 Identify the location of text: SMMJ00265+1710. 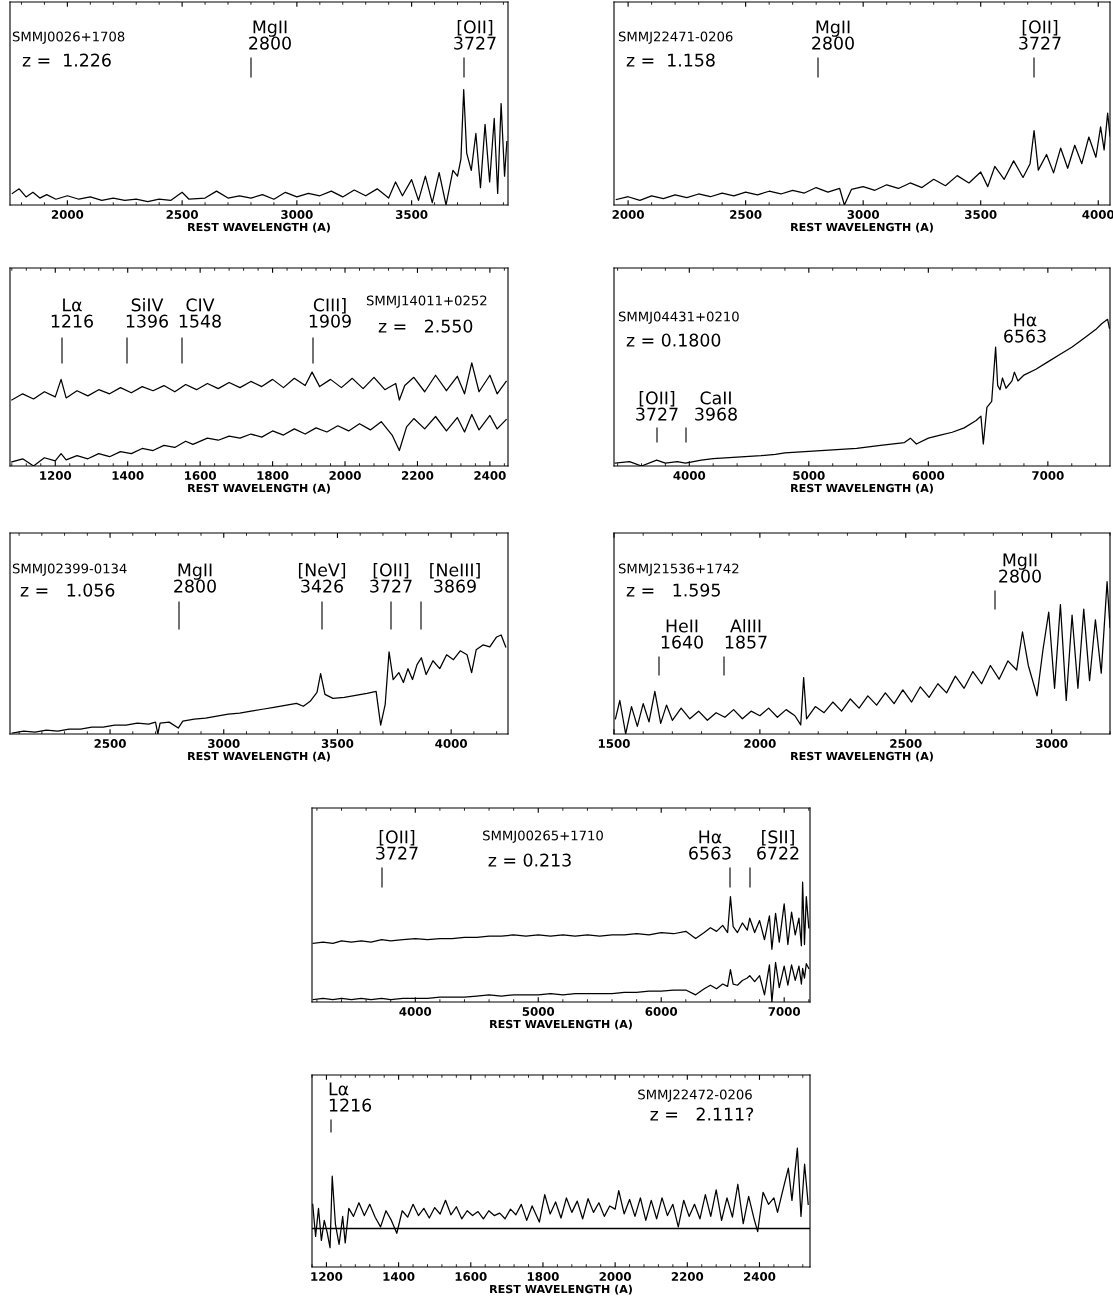
(543, 836).